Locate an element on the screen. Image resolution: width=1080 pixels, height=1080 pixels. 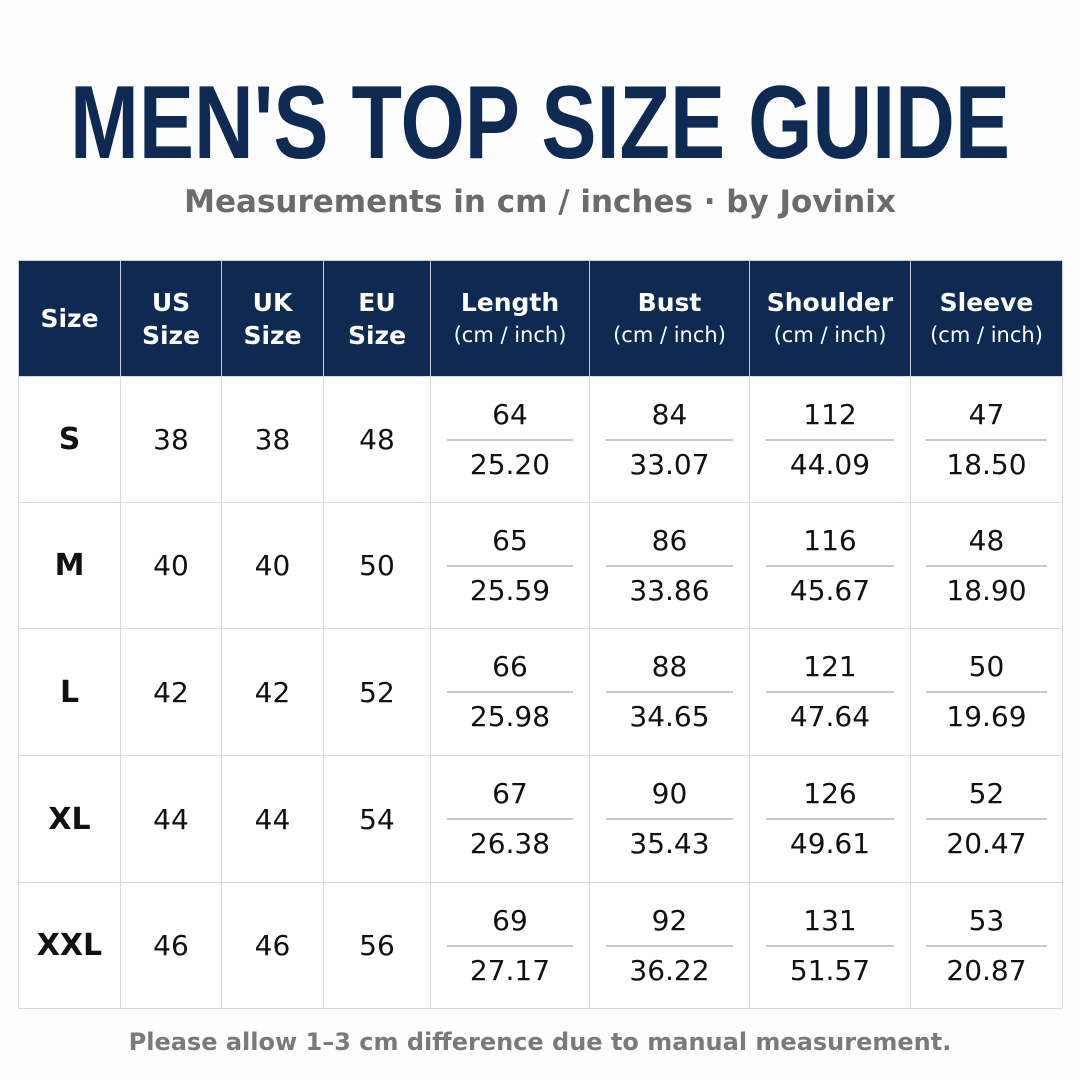
table-cell: 56 is located at coordinates (377, 945).